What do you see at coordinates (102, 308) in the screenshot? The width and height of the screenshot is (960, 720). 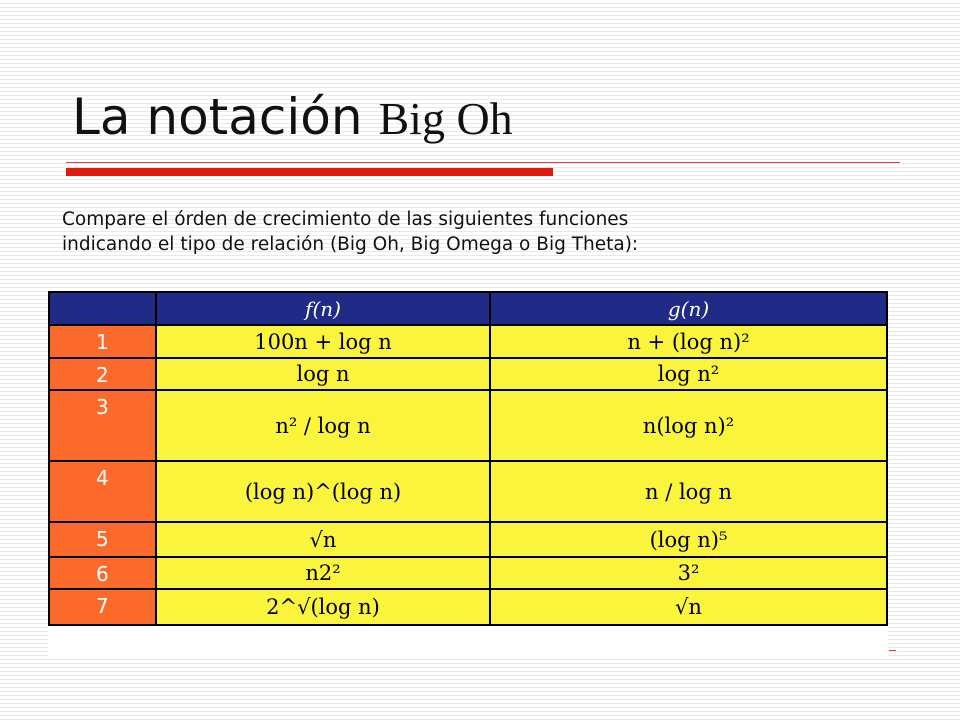 I see `header-index` at bounding box center [102, 308].